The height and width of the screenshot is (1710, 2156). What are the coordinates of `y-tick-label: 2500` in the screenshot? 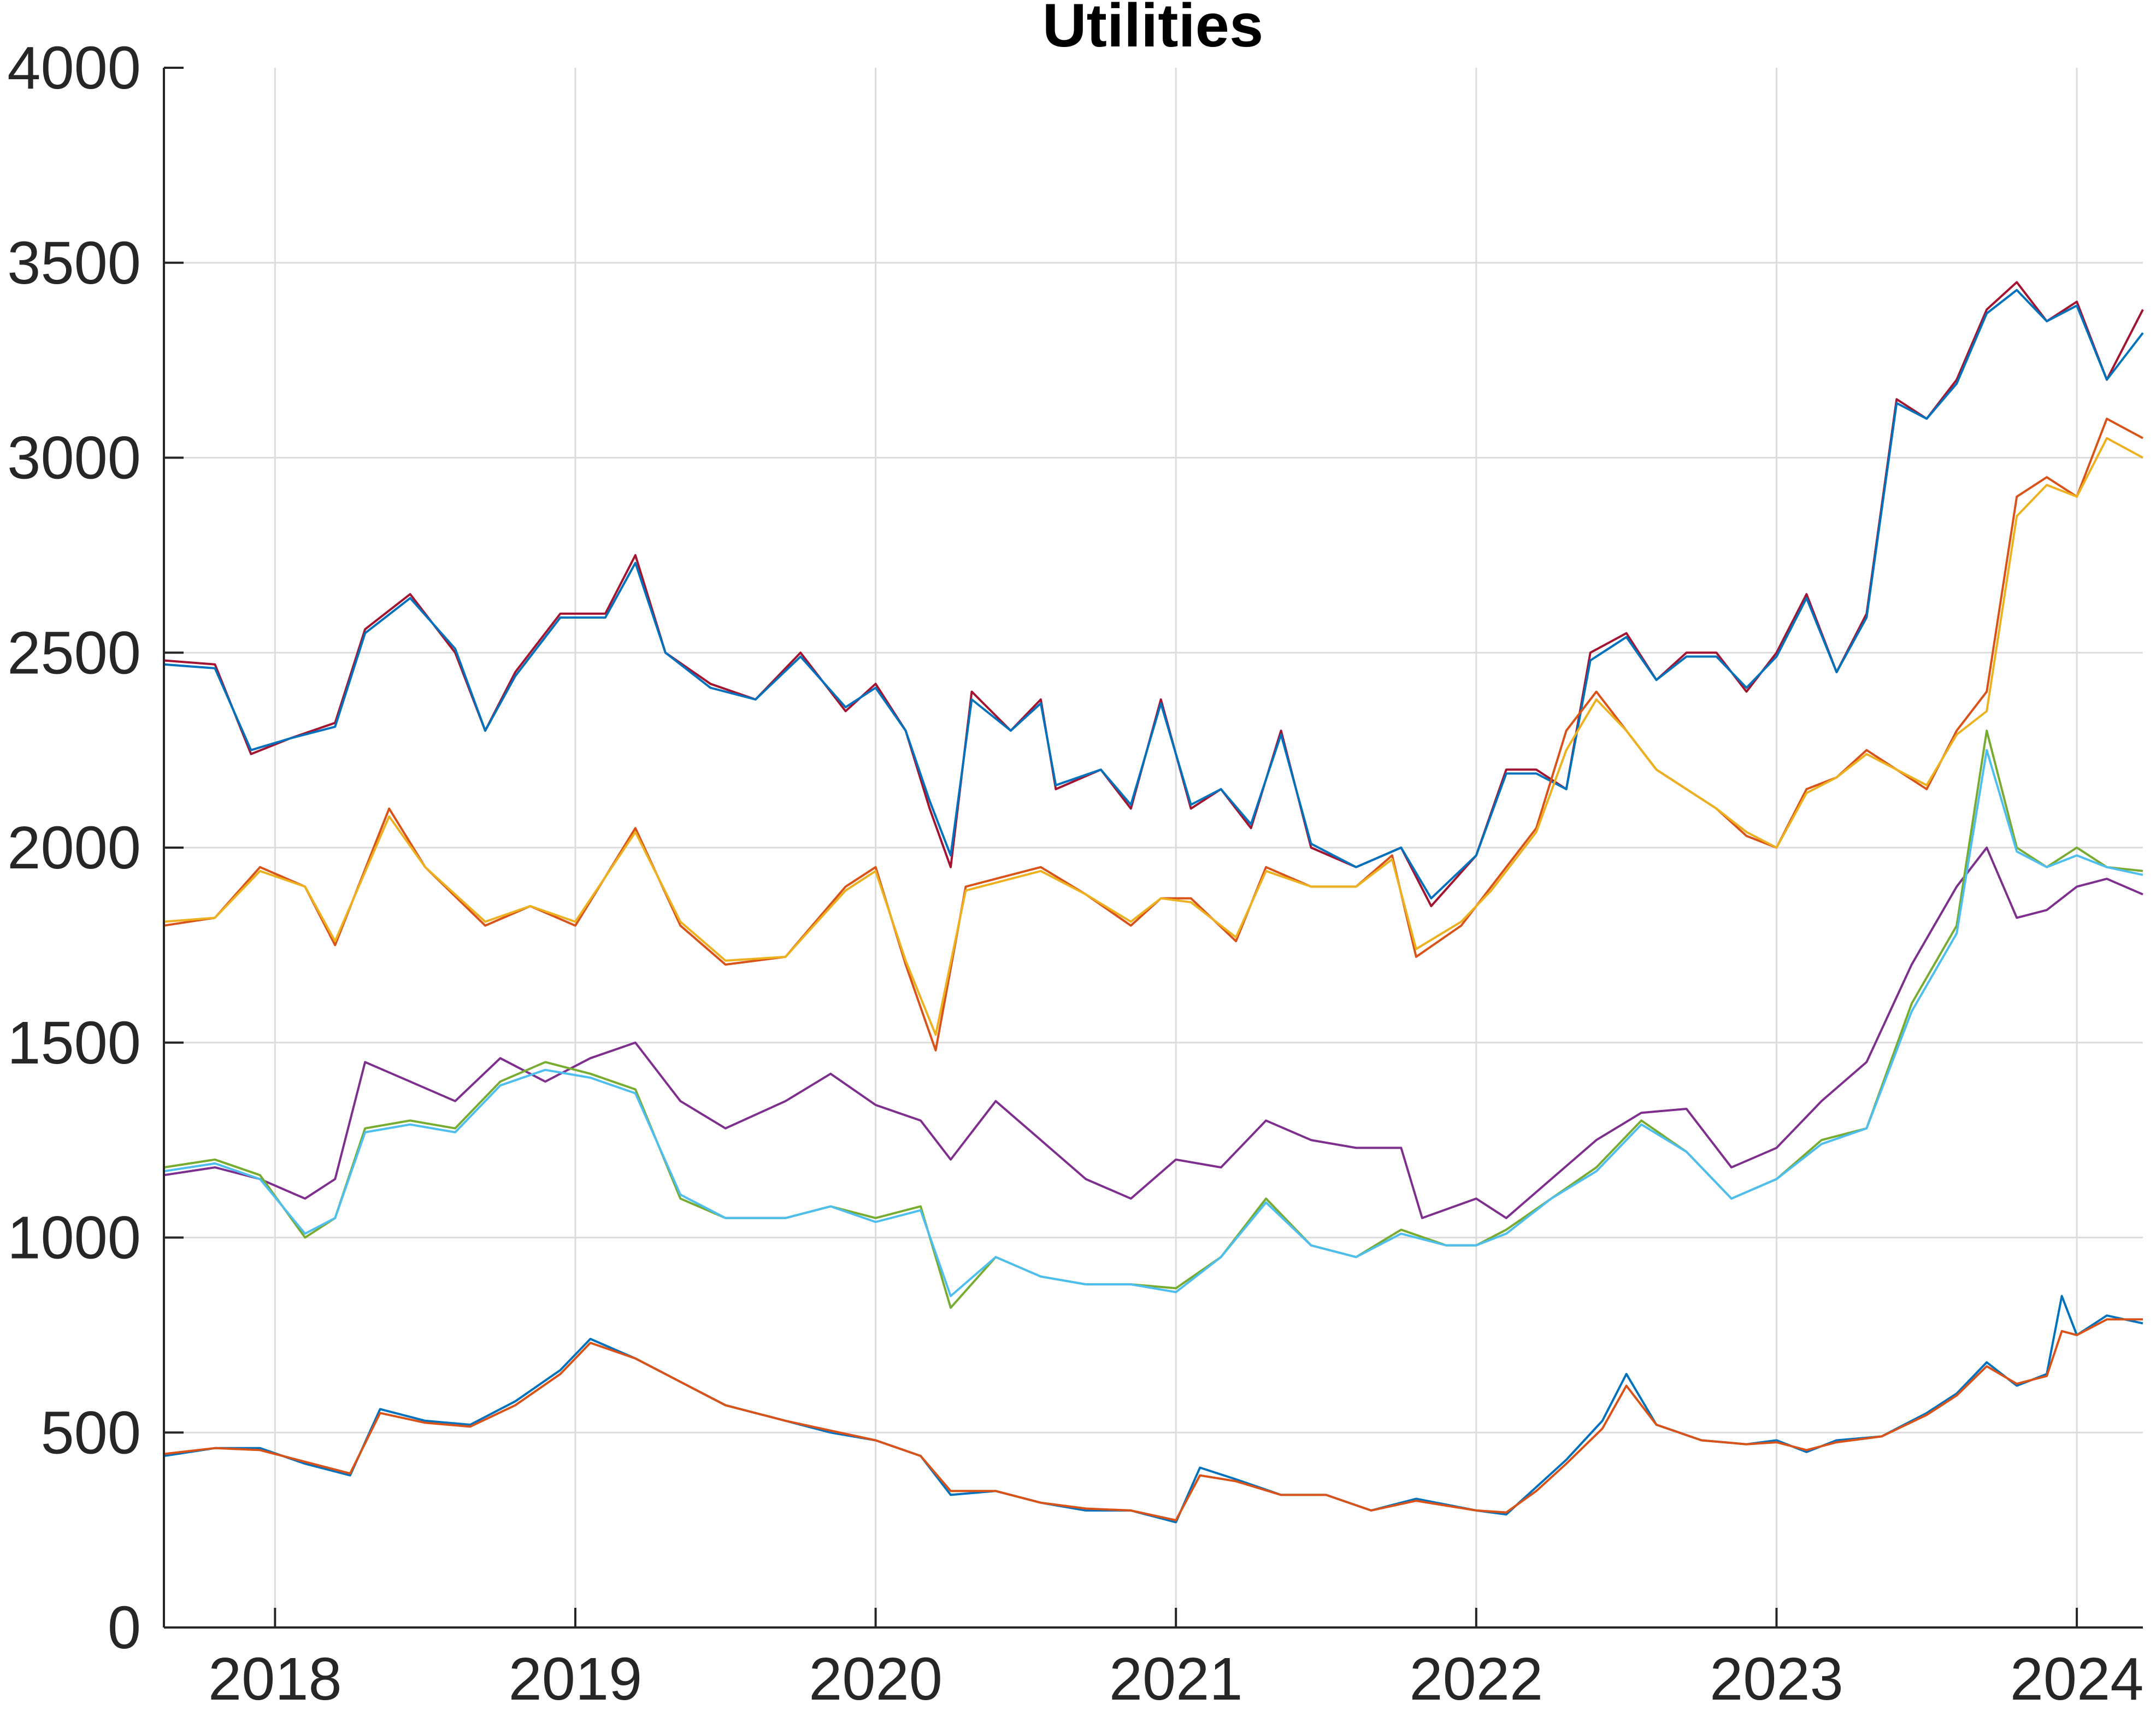 It's located at (74, 652).